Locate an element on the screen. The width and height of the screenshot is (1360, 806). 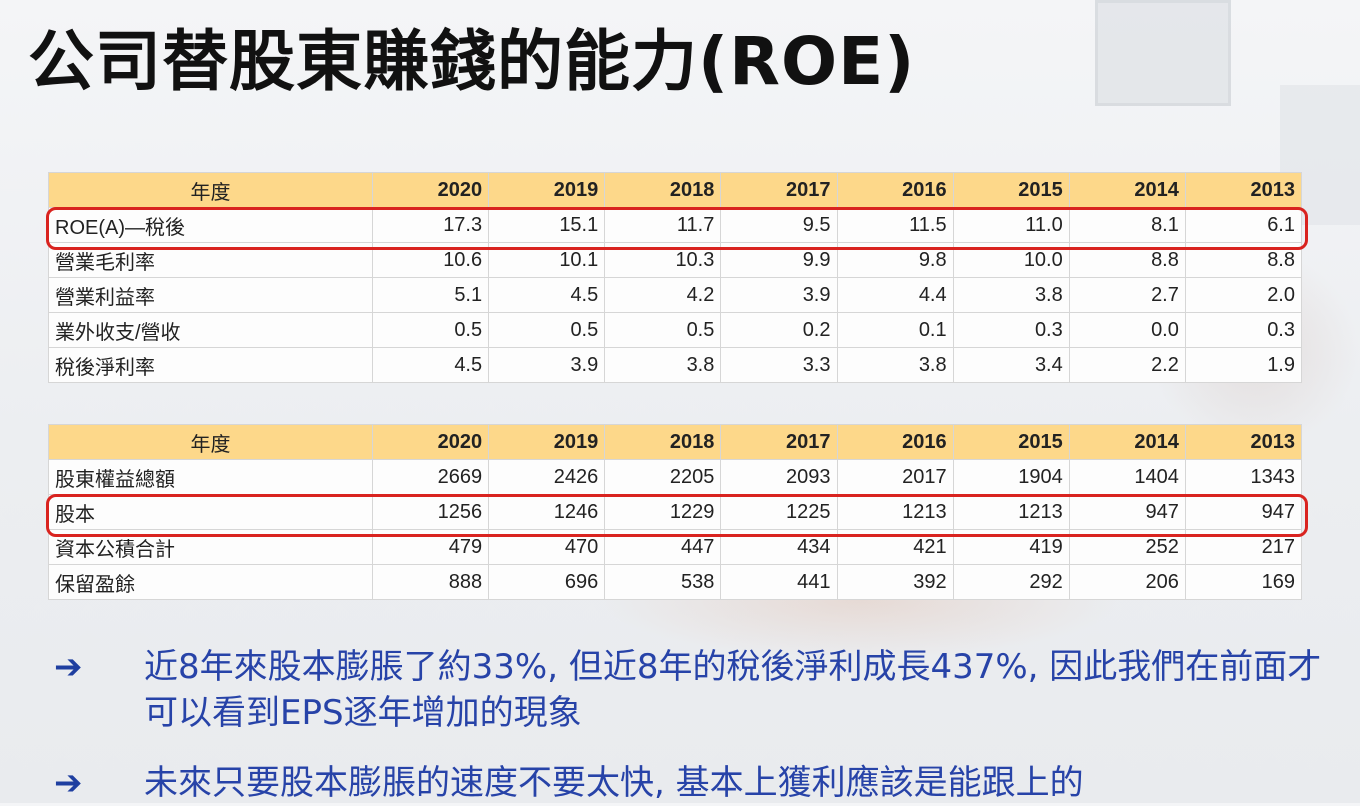
row-label: 業外收支/營收 is located at coordinates (210, 330).